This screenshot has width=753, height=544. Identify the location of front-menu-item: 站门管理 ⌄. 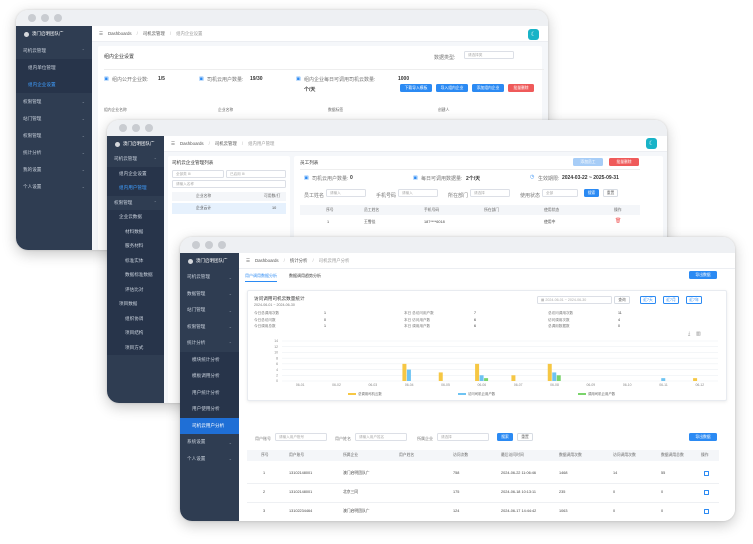
(209, 310).